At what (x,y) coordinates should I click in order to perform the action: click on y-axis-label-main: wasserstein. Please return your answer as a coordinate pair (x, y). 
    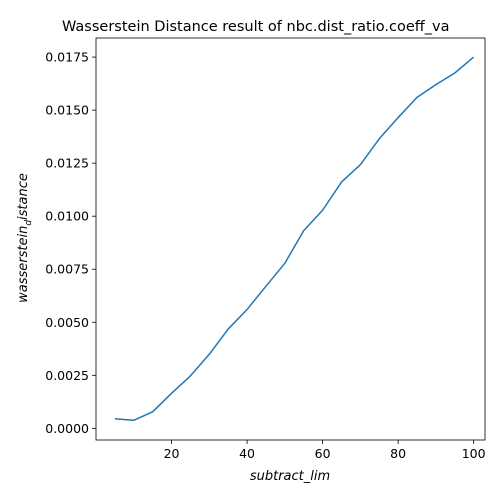
    Looking at the image, I should click on (23, 264).